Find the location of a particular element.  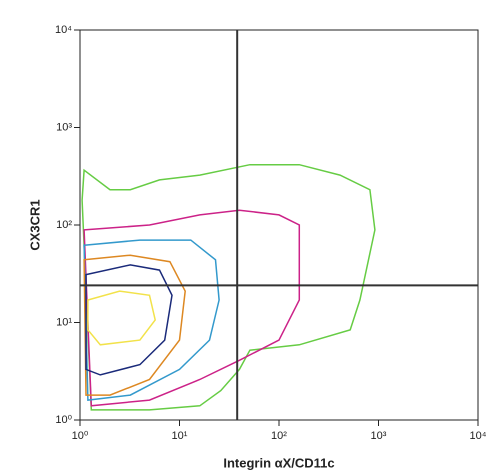

y-tick-label: 10¹ is located at coordinates (64, 322).